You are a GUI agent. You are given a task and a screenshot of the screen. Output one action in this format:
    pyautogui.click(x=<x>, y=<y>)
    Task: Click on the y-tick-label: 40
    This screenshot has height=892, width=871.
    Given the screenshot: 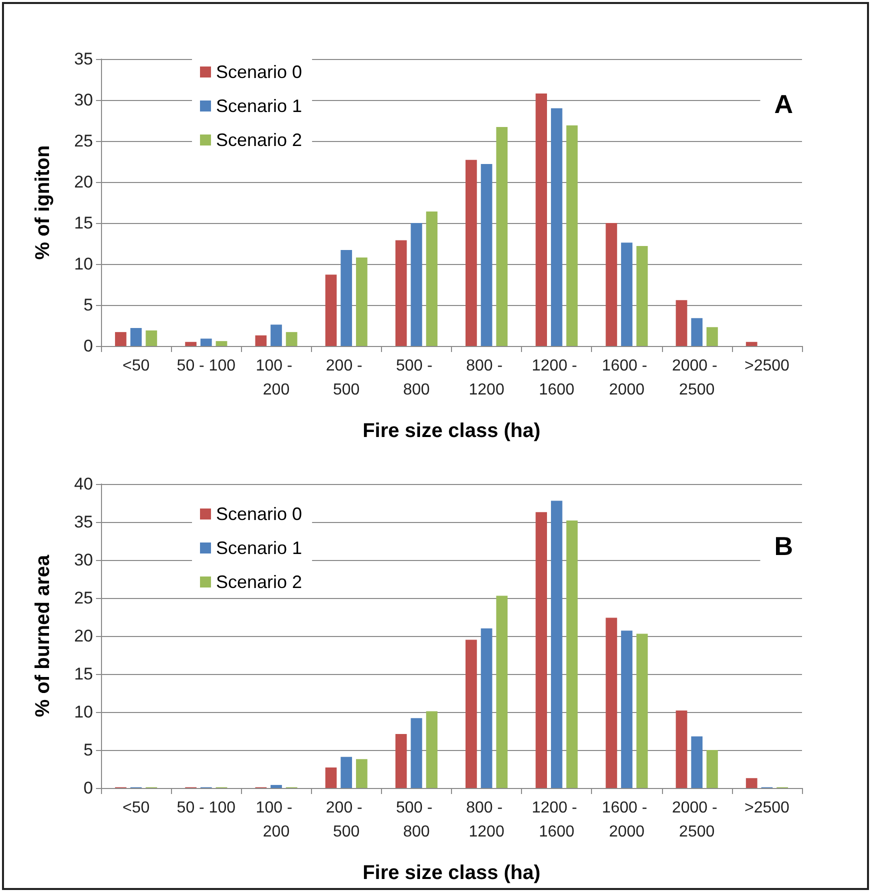 What is the action you would take?
    pyautogui.click(x=83, y=484)
    